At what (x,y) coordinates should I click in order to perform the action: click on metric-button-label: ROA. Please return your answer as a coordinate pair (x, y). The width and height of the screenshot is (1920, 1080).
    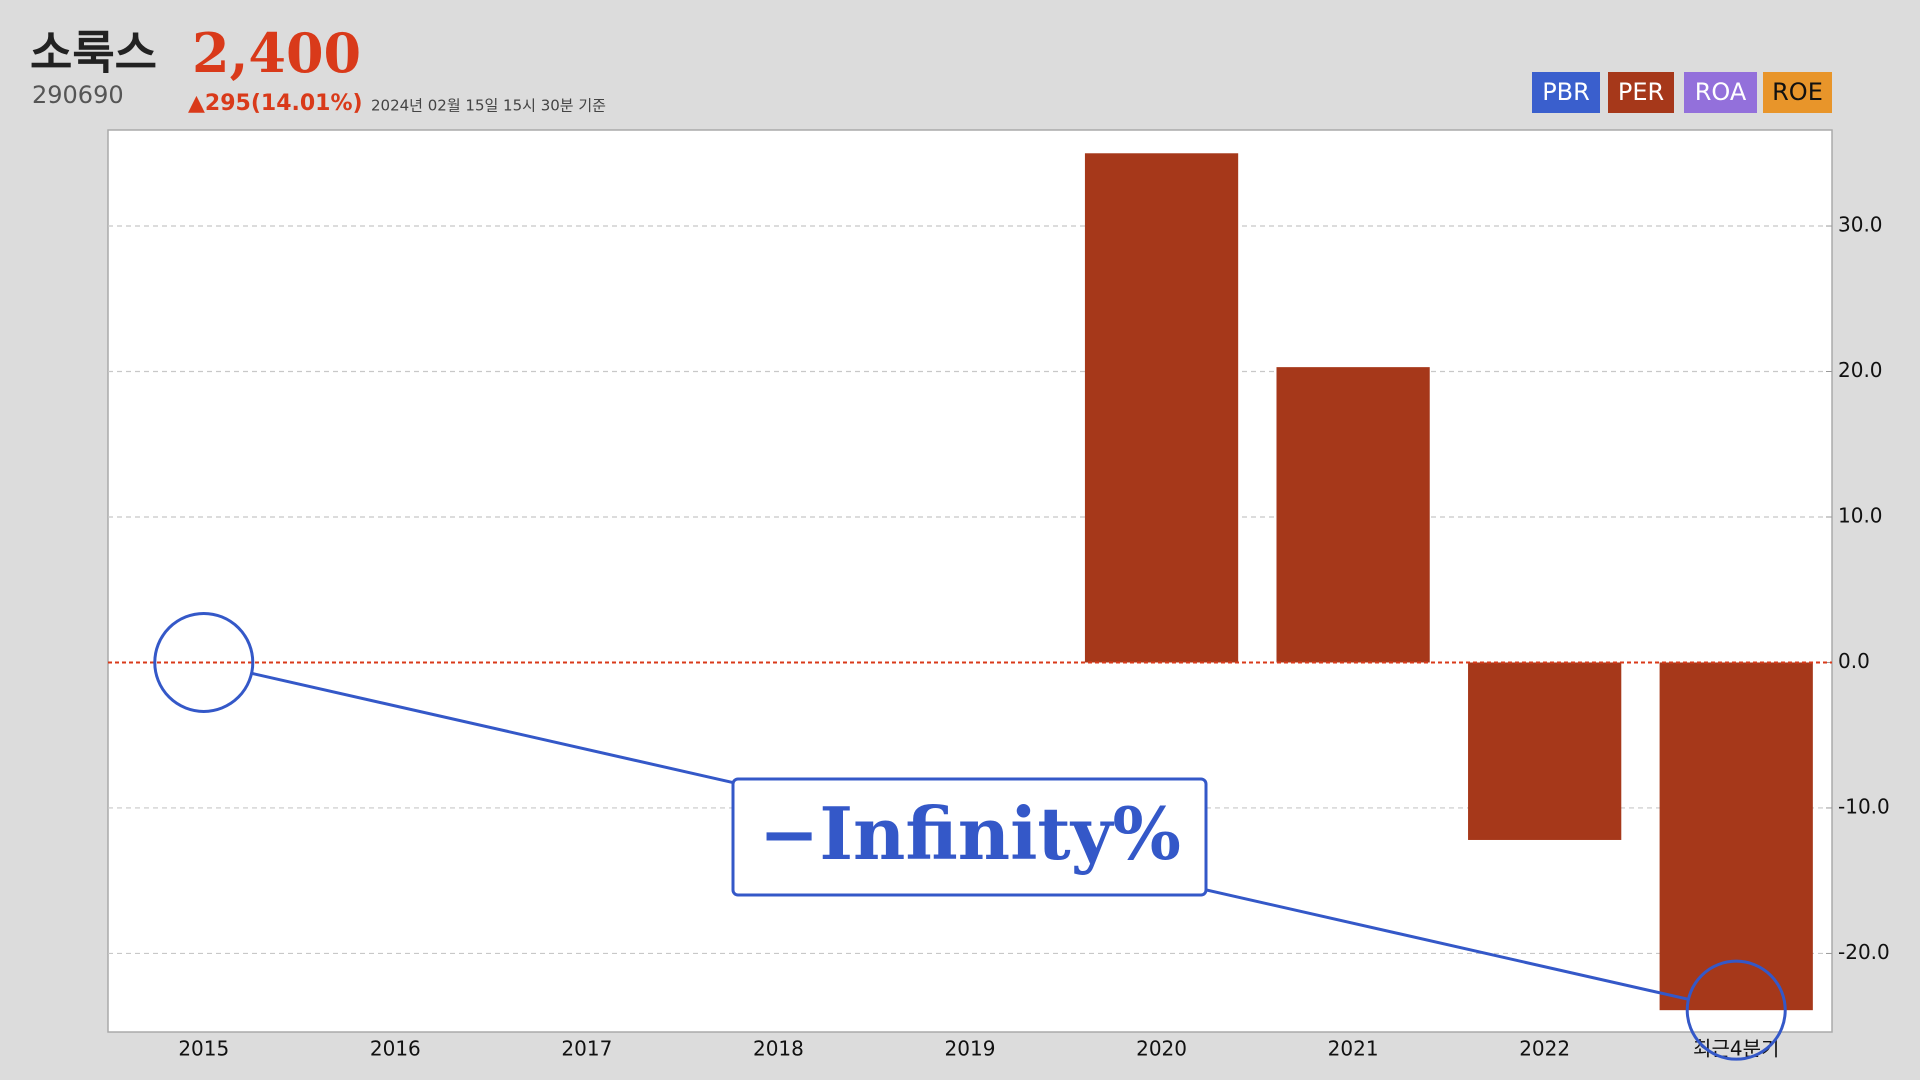
    Looking at the image, I should click on (1721, 92).